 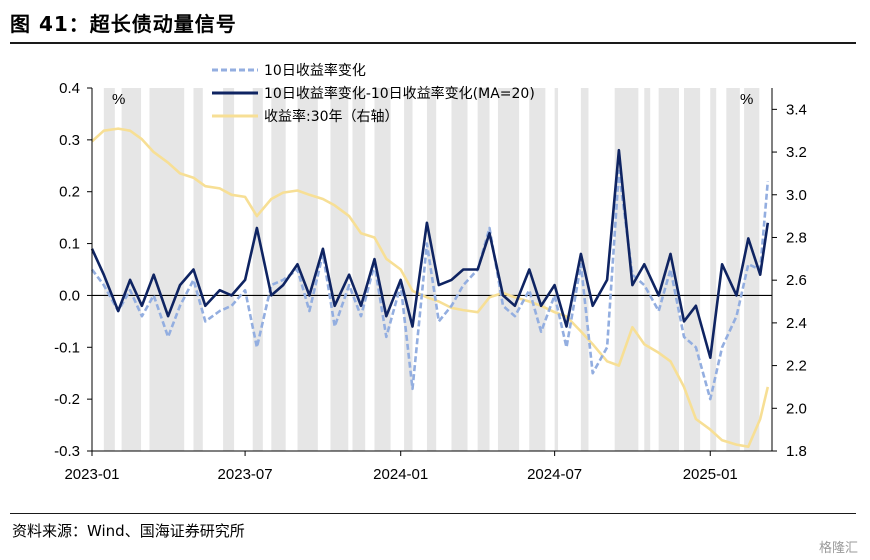 I want to click on y-left-unit: %, so click(x=118, y=99).